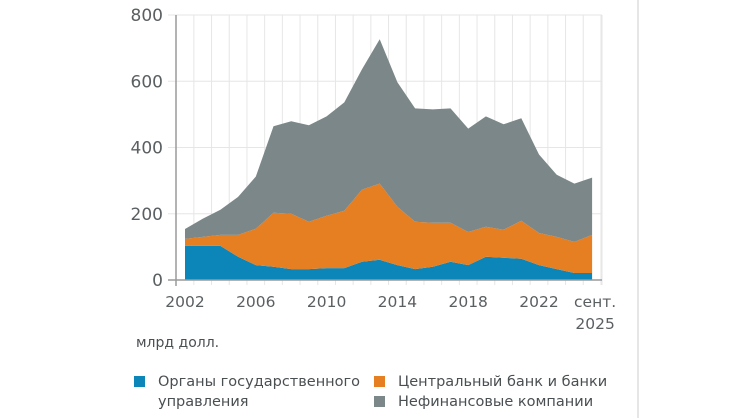  I want to click on legend-column-1: Органы государственного управления, so click(251, 392).